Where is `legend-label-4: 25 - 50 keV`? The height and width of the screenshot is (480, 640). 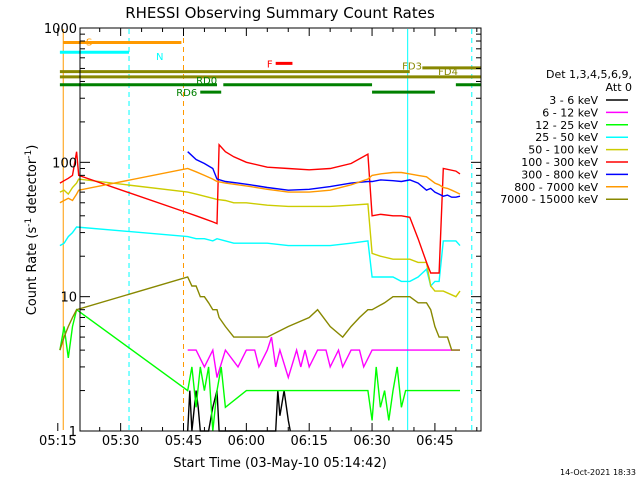 legend-label-4: 25 - 50 keV is located at coordinates (566, 137).